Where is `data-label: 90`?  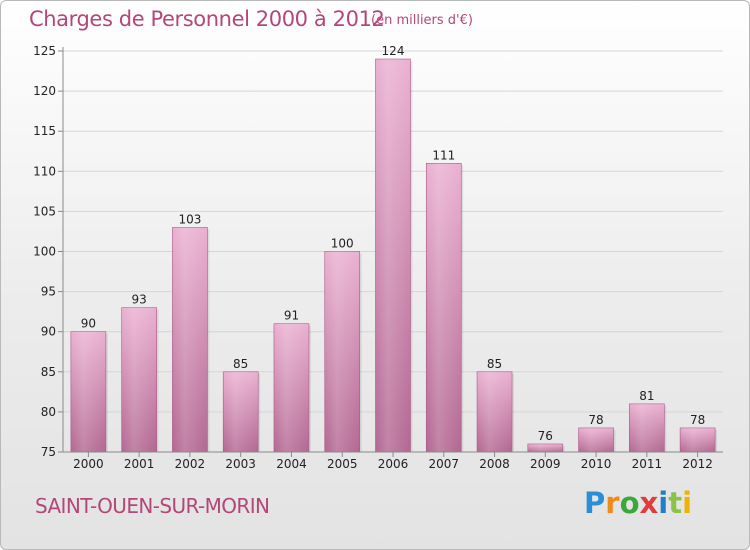 data-label: 90 is located at coordinates (88, 324).